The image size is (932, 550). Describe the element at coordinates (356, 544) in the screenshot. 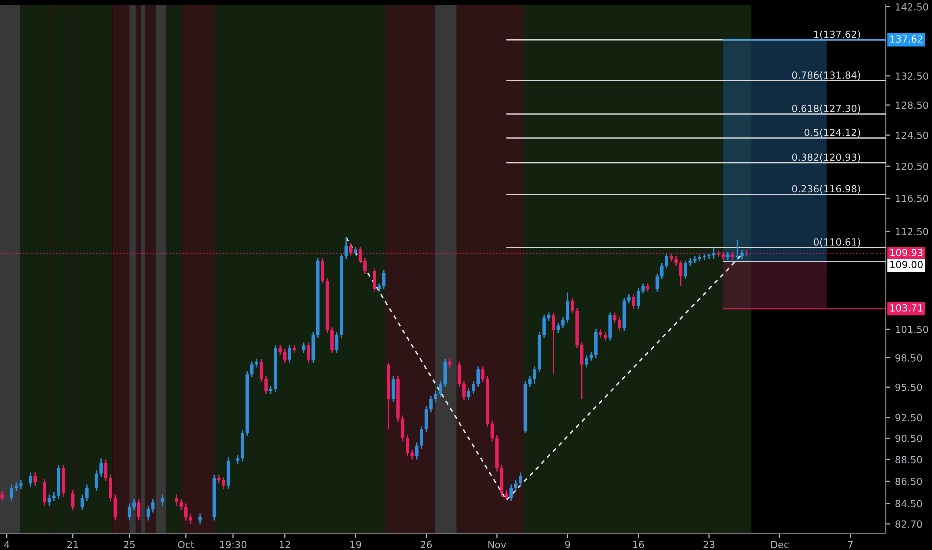

I see `x-tick-label: 19` at that location.